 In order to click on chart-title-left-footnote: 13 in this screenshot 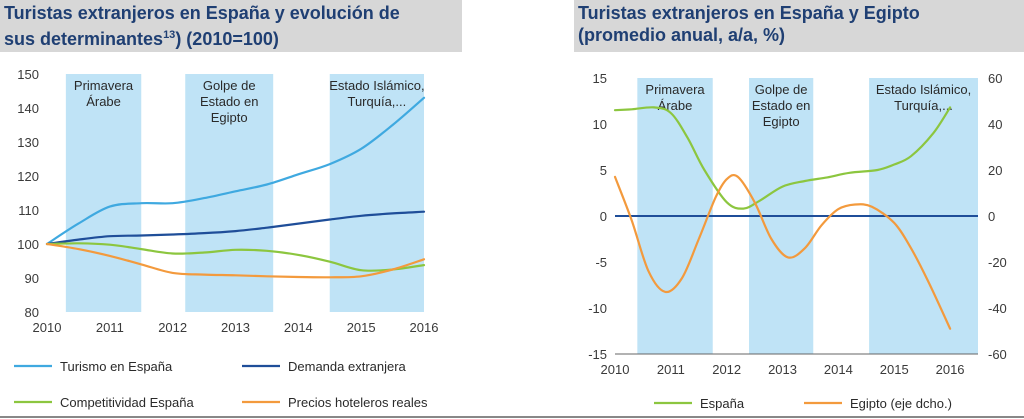, I will do `click(169, 35)`.